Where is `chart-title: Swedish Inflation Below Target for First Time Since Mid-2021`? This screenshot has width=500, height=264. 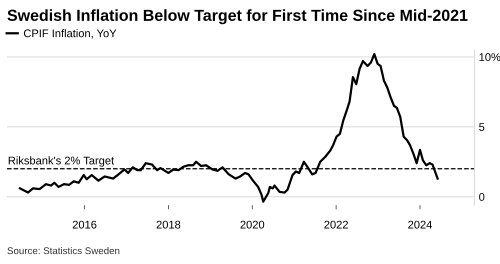
chart-title: Swedish Inflation Below Target for First Time Since Mid-2021 is located at coordinates (237, 16).